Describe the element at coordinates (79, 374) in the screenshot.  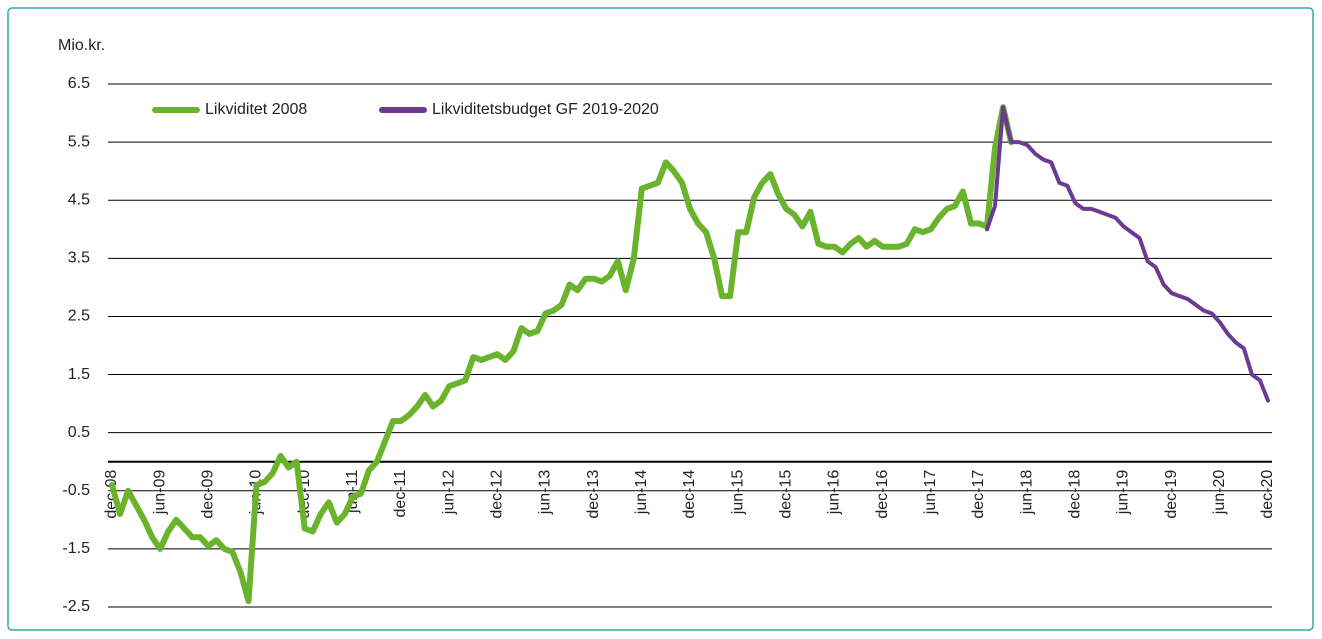
I see `y-tick-label: 1.5` at that location.